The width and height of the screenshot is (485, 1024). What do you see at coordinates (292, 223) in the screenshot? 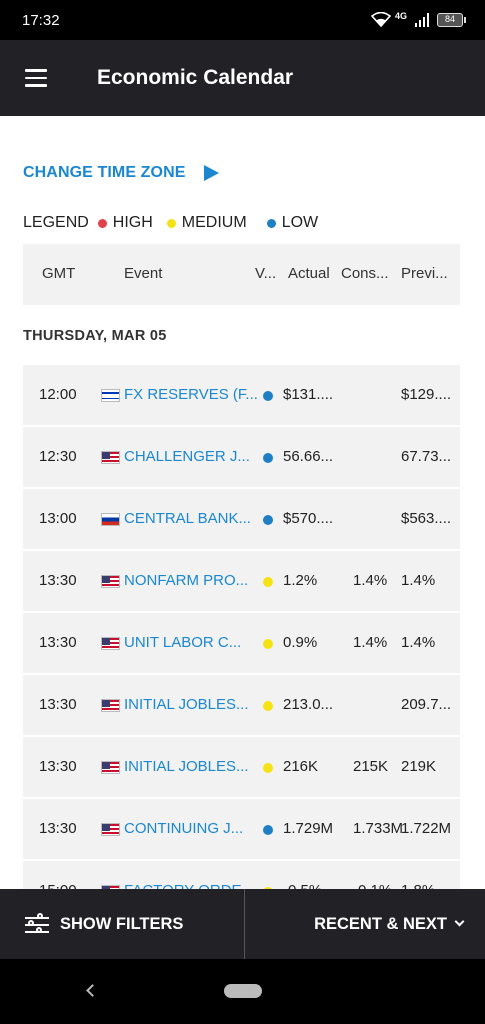
I see `legend-item-low: LOW` at bounding box center [292, 223].